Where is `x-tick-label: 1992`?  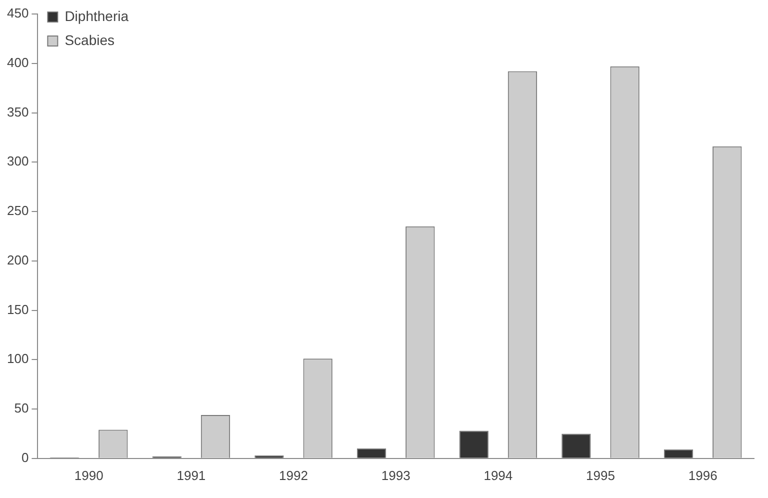 x-tick-label: 1992 is located at coordinates (293, 475).